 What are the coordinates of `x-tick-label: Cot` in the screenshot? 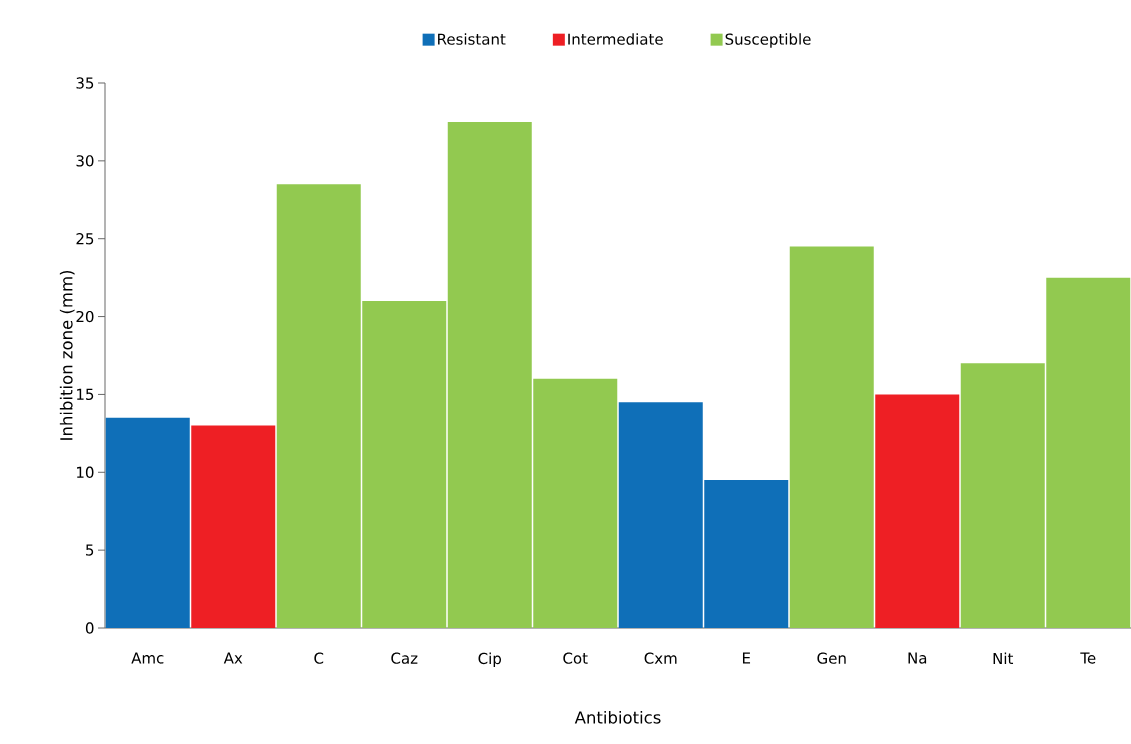 It's located at (575, 658).